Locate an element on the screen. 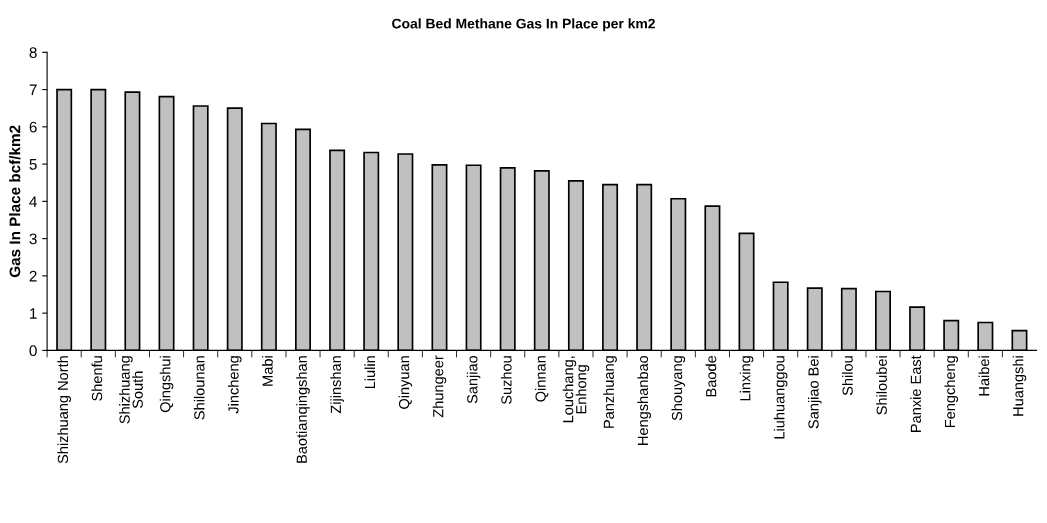 This screenshot has height=523, width=1047. y-tick-label: 5 is located at coordinates (33, 164).